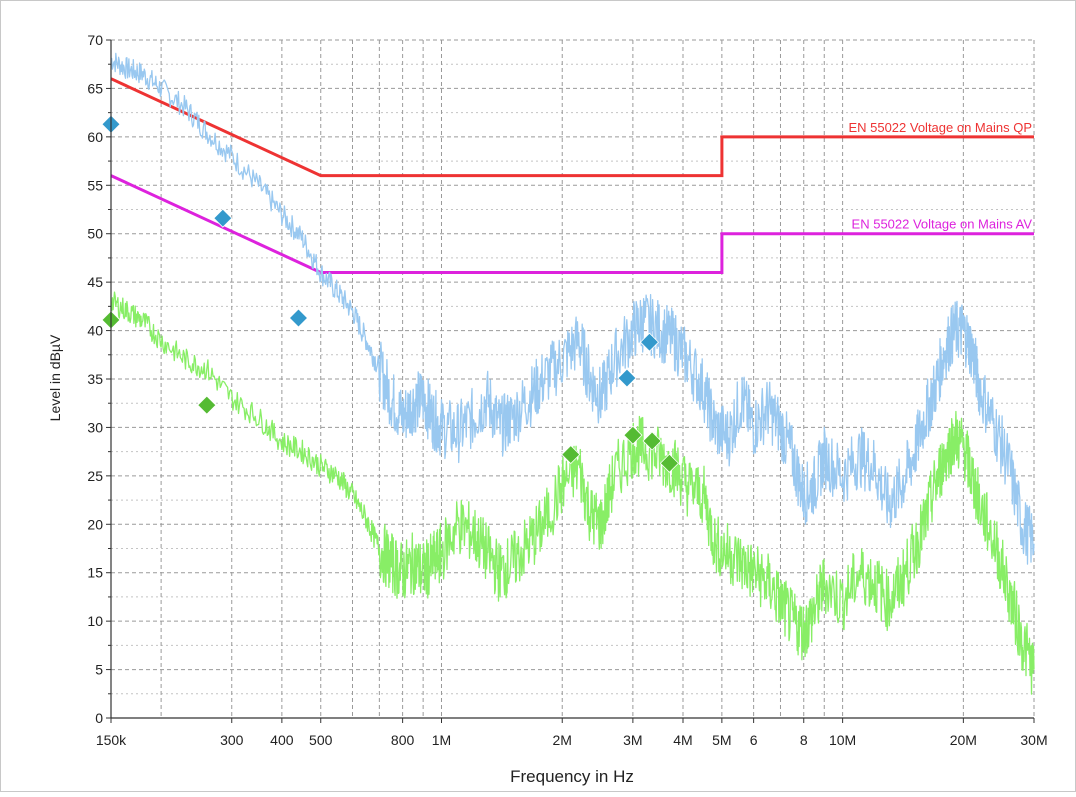 The height and width of the screenshot is (797, 1076). I want to click on y-tick-label: 65, so click(95, 88).